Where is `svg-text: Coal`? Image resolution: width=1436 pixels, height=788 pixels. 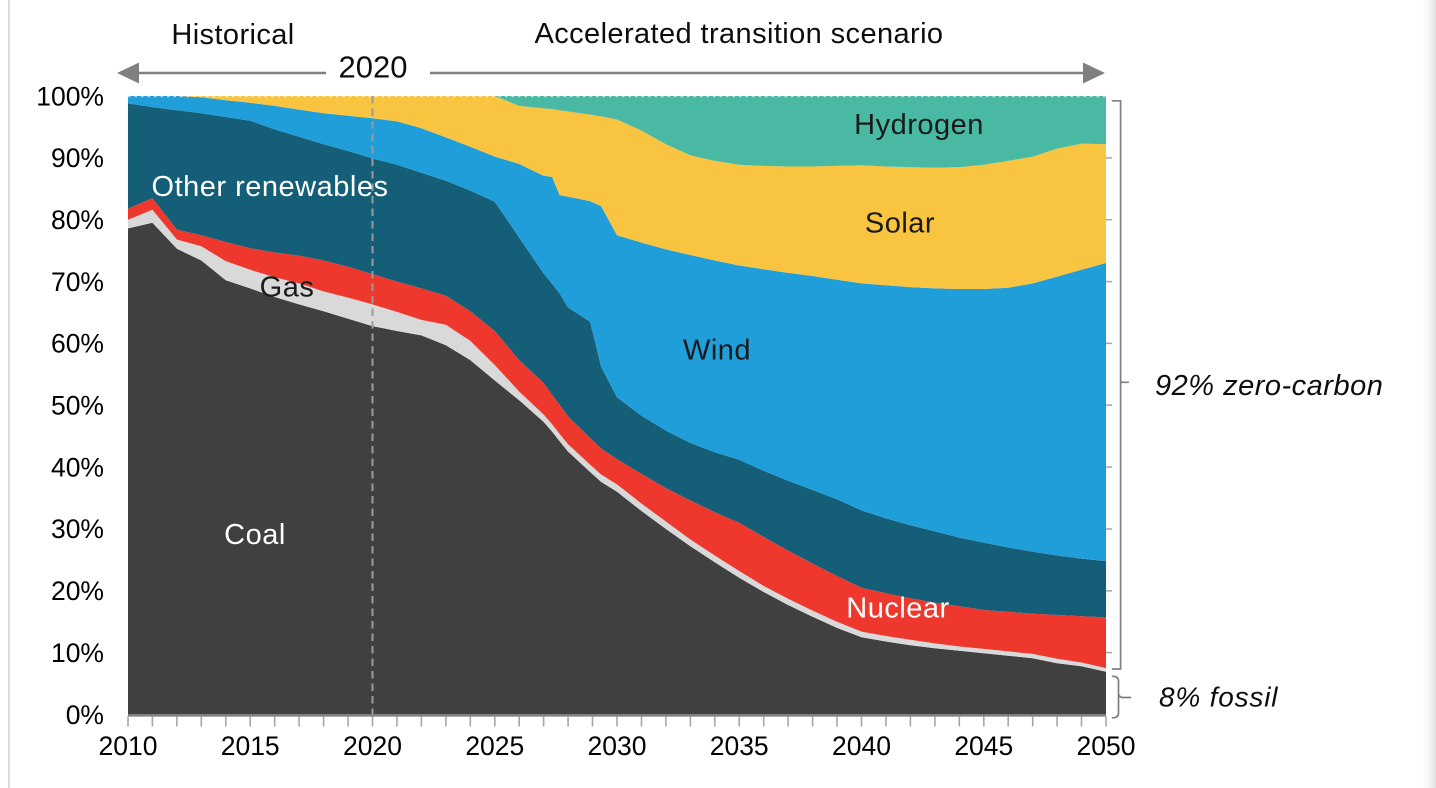 svg-text: Coal is located at coordinates (255, 535).